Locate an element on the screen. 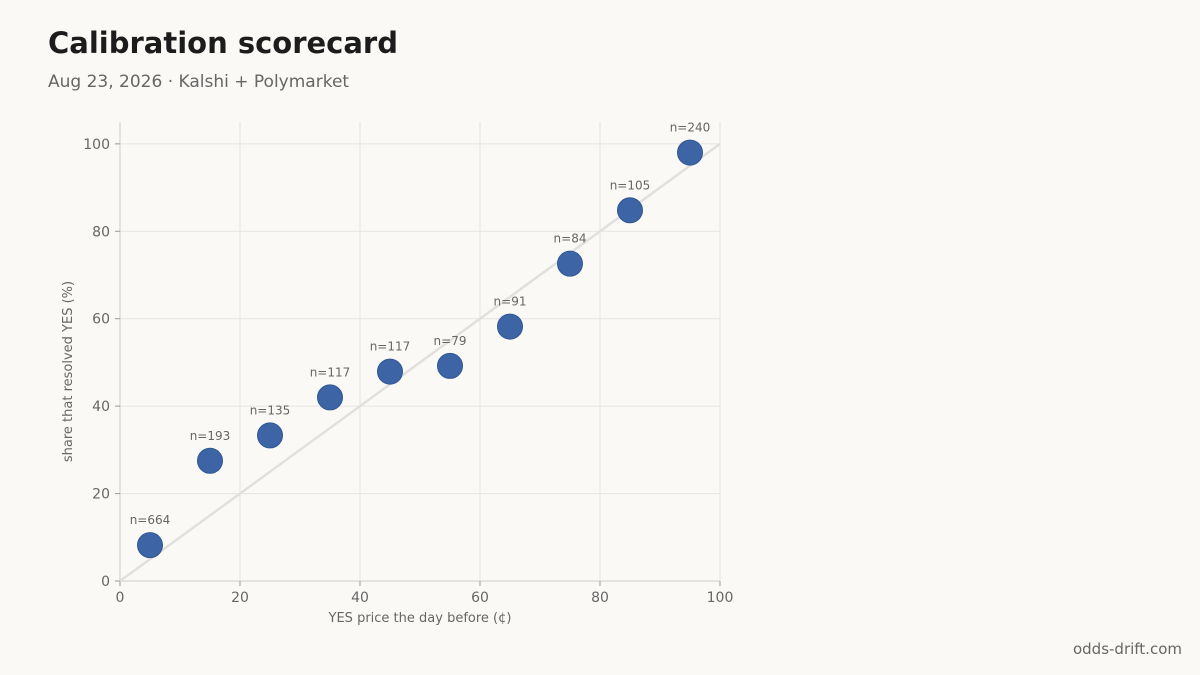  y-axis-title: share that resolved YES (%) is located at coordinates (68, 371).